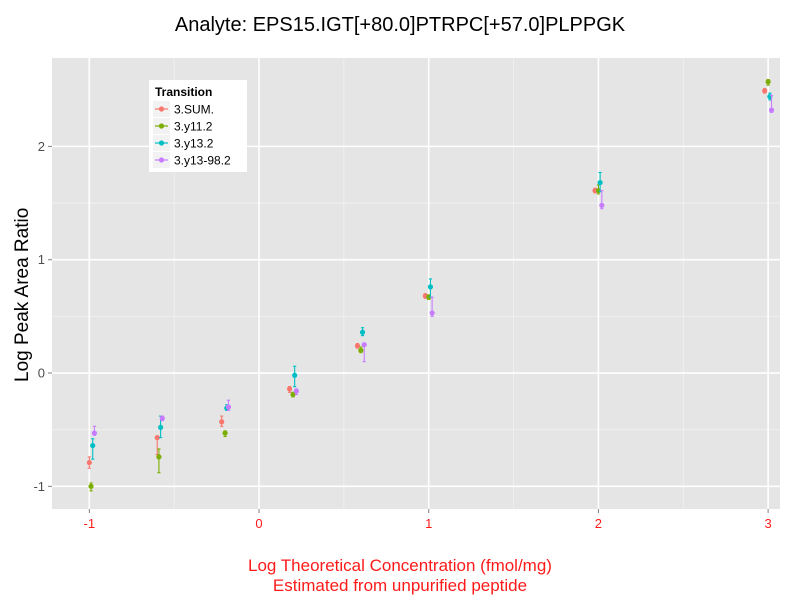 This screenshot has height=600, width=800. I want to click on legend-item: 3.y11.2, so click(183, 126).